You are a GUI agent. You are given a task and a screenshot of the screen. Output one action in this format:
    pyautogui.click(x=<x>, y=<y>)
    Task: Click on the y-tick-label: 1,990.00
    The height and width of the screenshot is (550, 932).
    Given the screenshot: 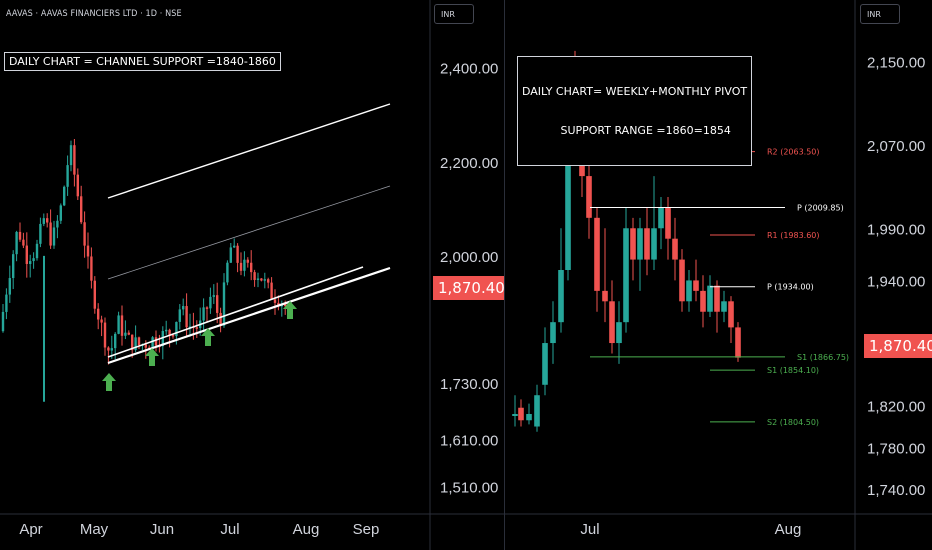 What is the action you would take?
    pyautogui.click(x=896, y=229)
    